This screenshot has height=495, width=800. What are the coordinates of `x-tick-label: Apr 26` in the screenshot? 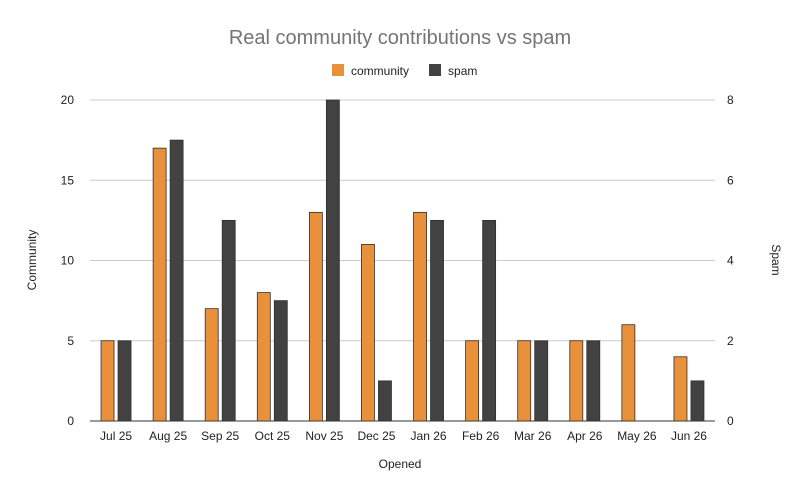 It's located at (585, 436).